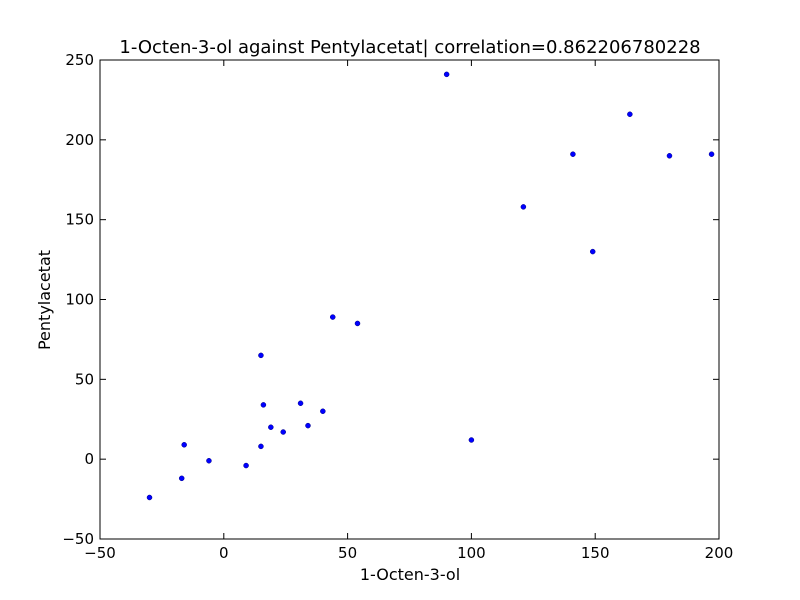 The height and width of the screenshot is (600, 800). What do you see at coordinates (595, 553) in the screenshot?
I see `x-tick-label: 150` at bounding box center [595, 553].